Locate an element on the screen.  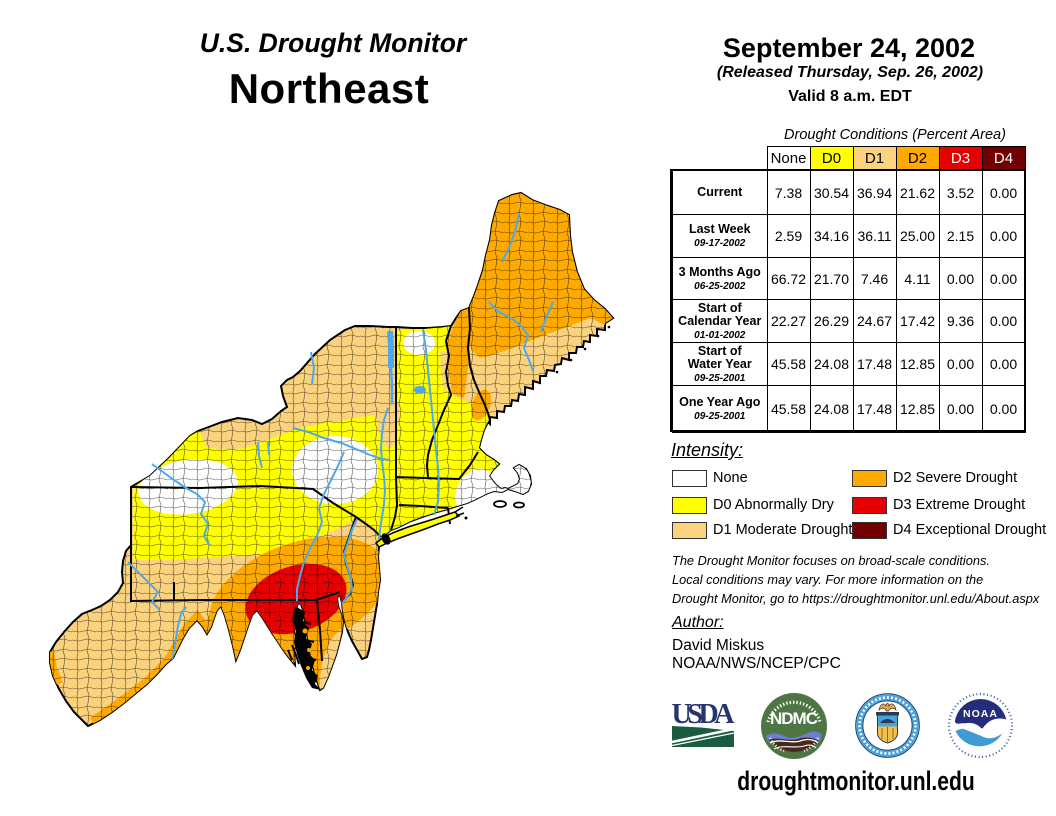
svg-text: NDMC is located at coordinates (794, 718).